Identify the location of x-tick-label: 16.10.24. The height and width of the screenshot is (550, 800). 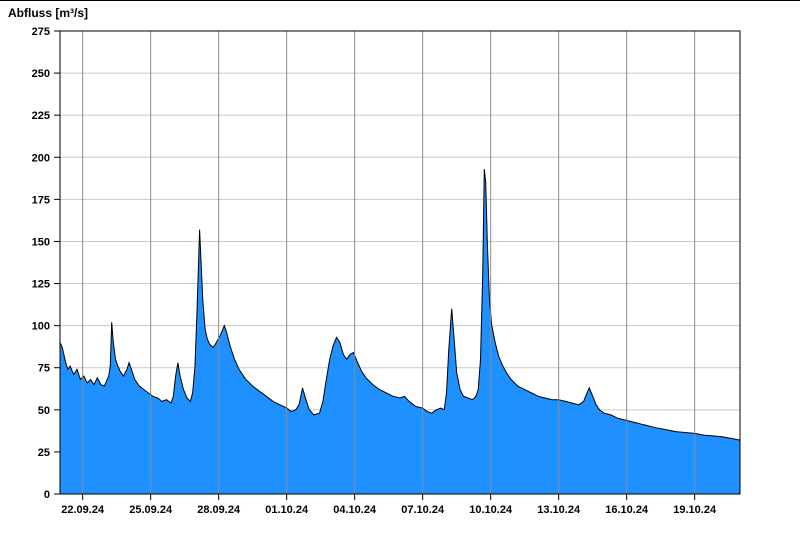
(627, 510).